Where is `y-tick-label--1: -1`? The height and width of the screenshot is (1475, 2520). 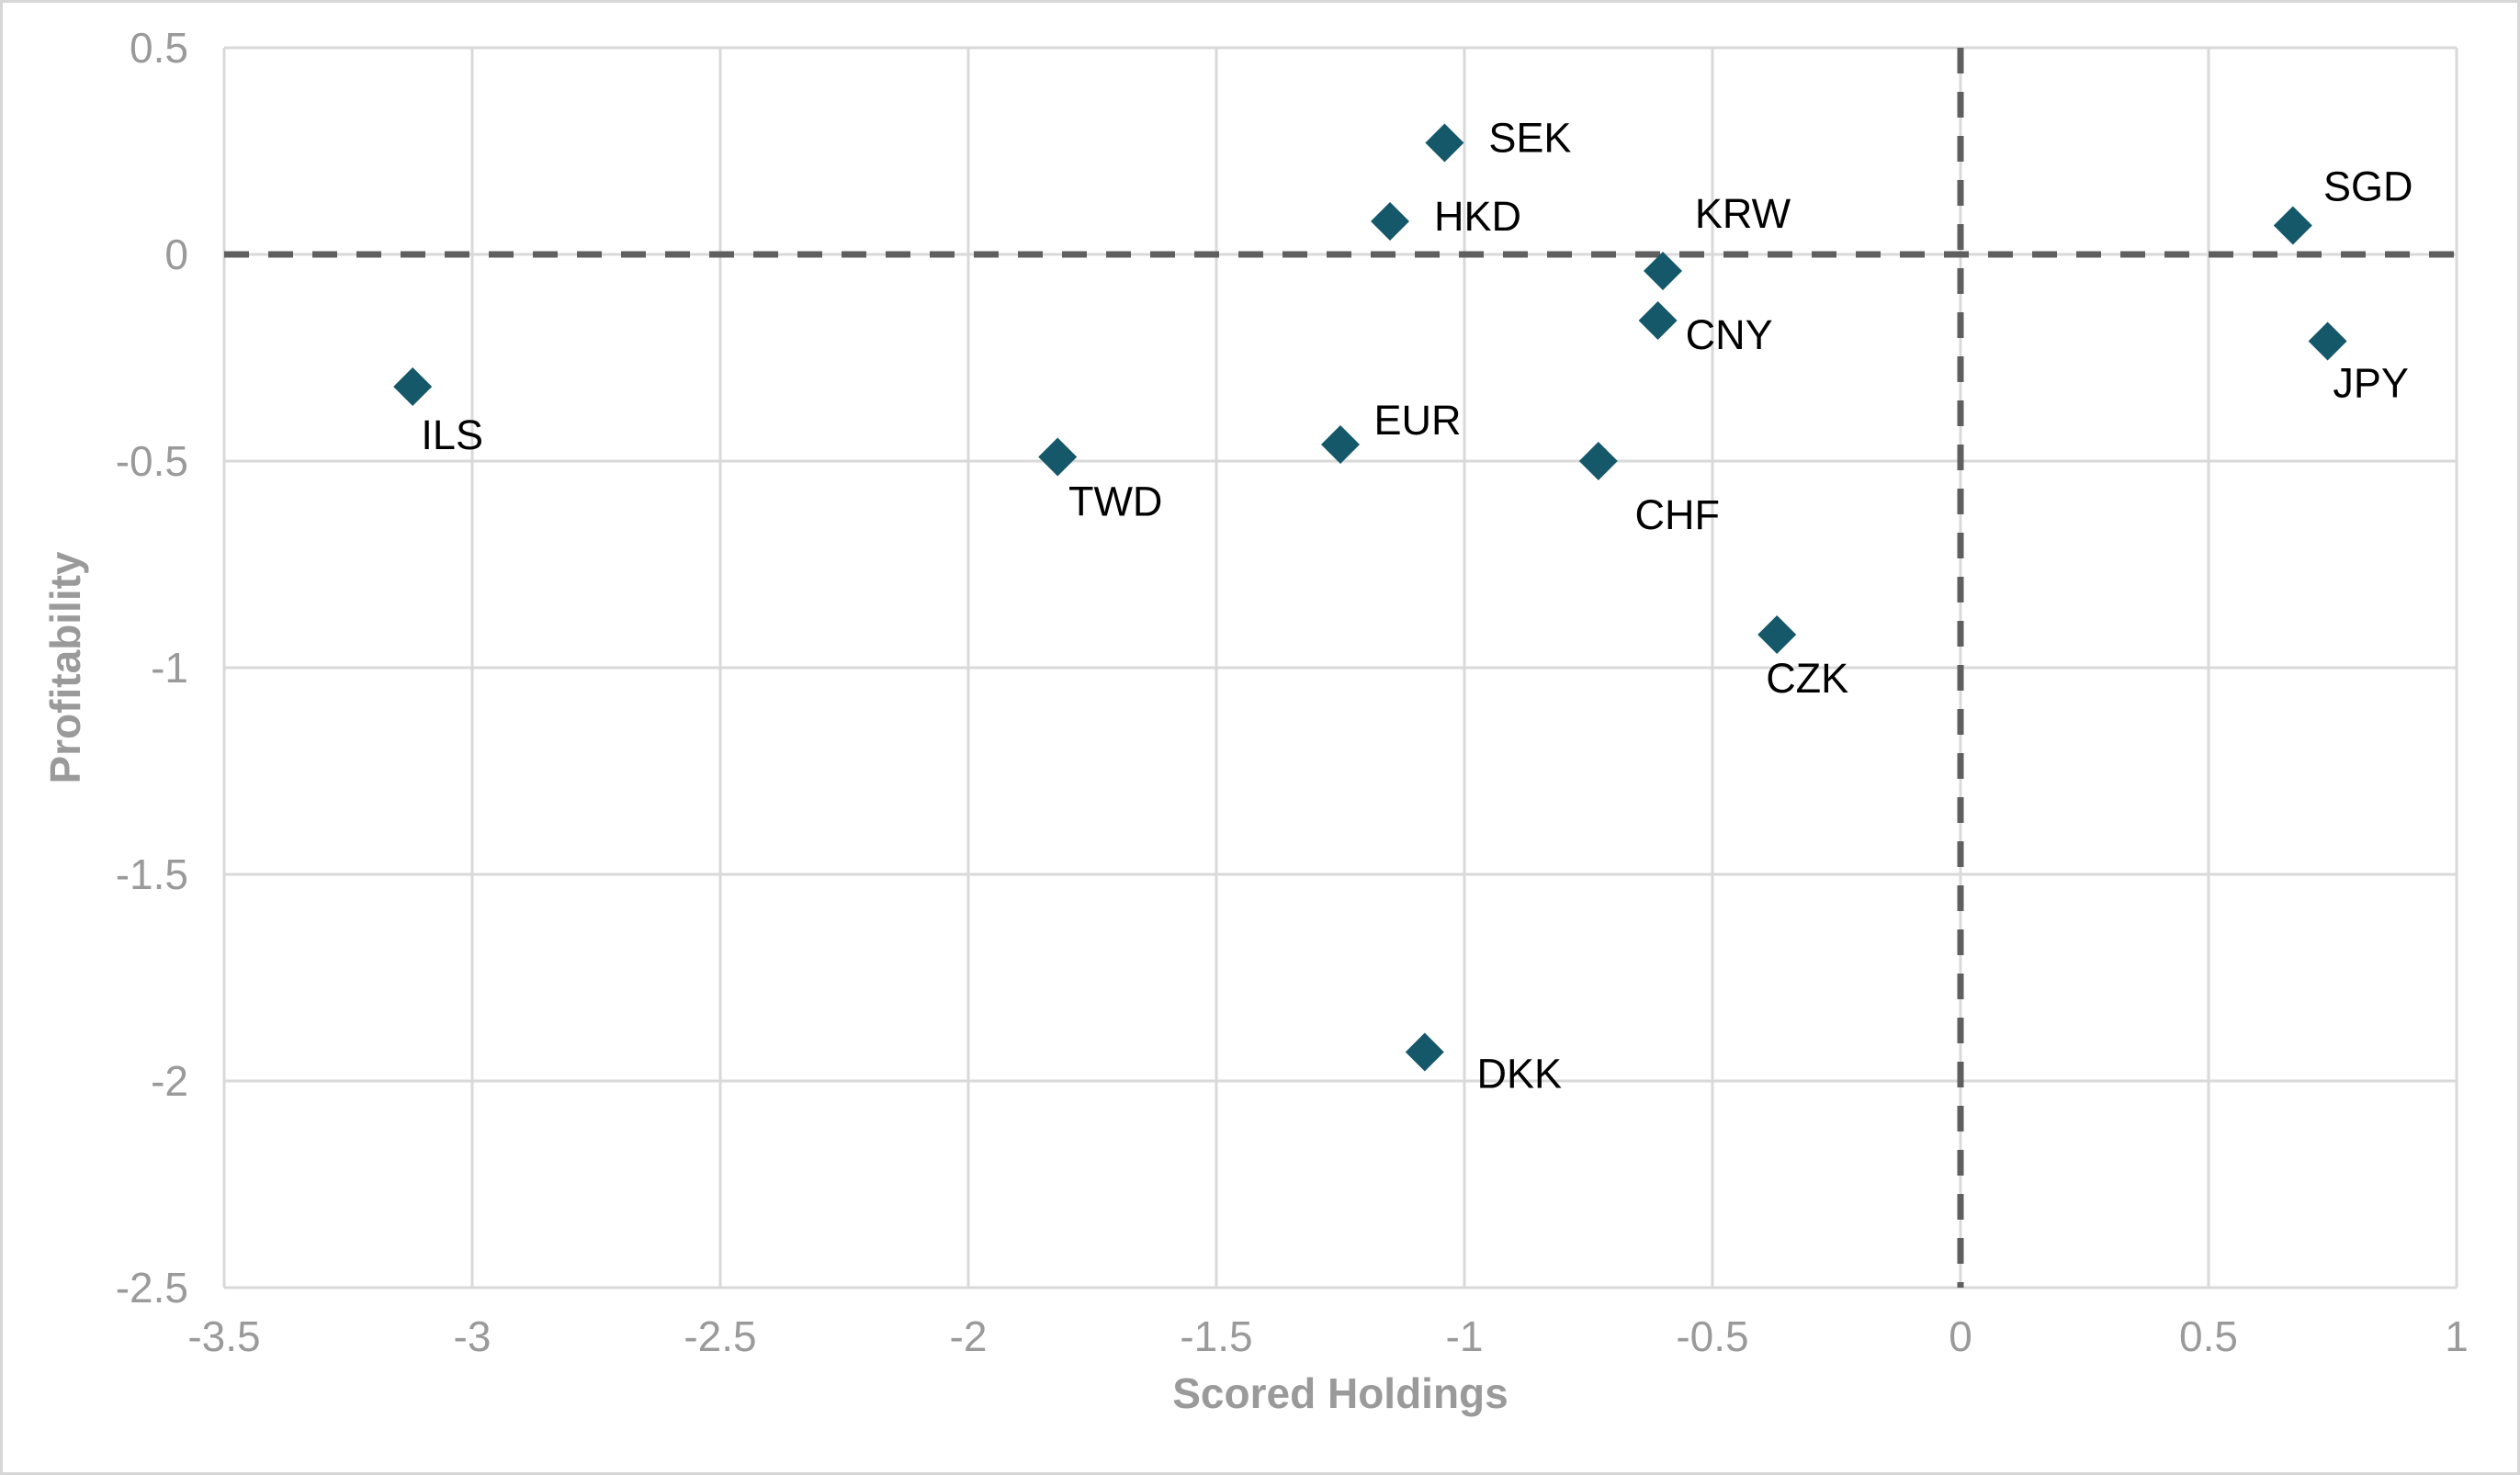
y-tick-label--1: -1 is located at coordinates (169, 668).